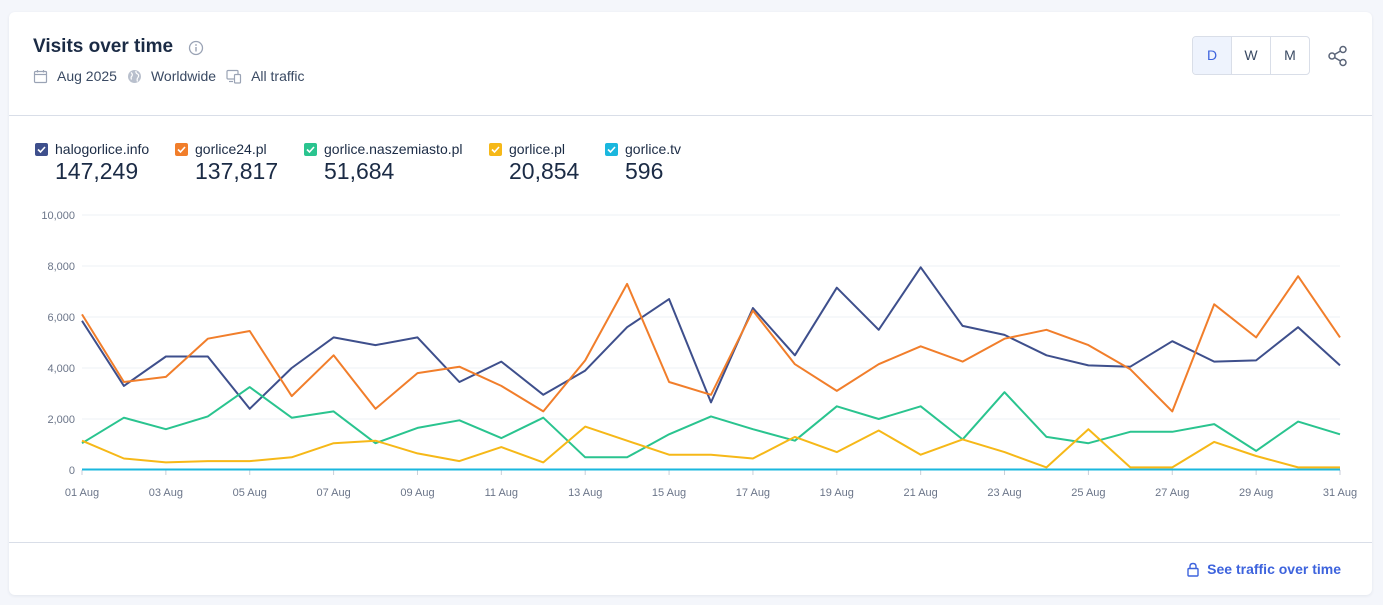 This screenshot has height=605, width=1383. Describe the element at coordinates (61, 318) in the screenshot. I see `y-tick-label: 6,000` at that location.